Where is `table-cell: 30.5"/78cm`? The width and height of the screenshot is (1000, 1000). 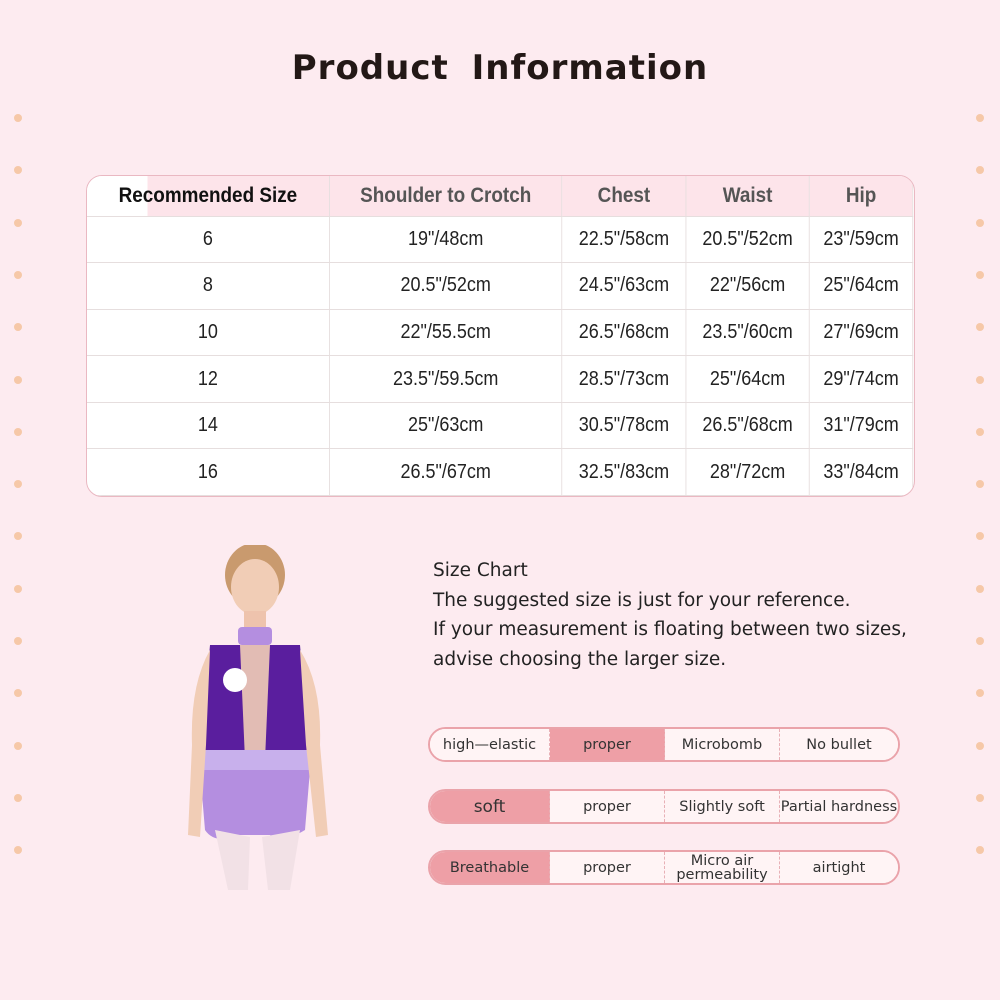 table-cell: 30.5"/78cm is located at coordinates (624, 425).